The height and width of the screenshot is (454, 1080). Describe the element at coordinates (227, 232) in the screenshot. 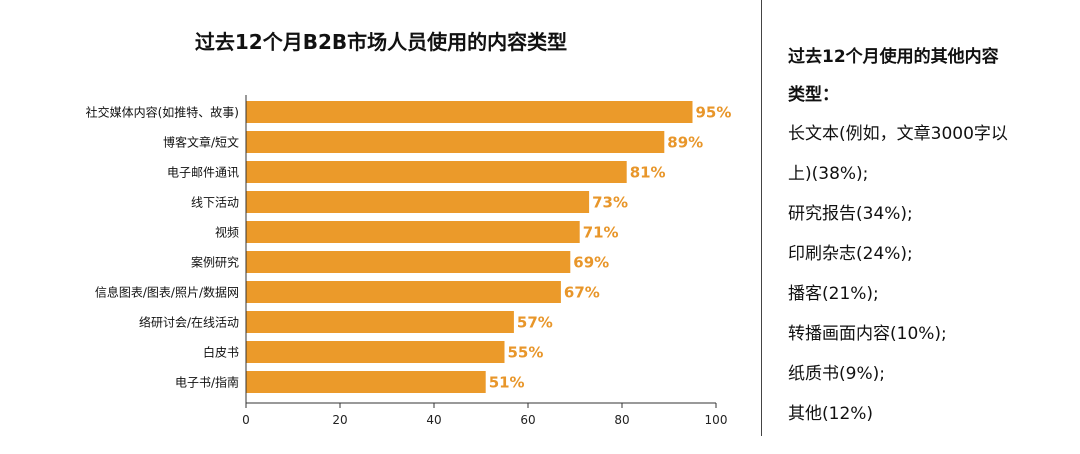

I see `category-label: 视频` at that location.